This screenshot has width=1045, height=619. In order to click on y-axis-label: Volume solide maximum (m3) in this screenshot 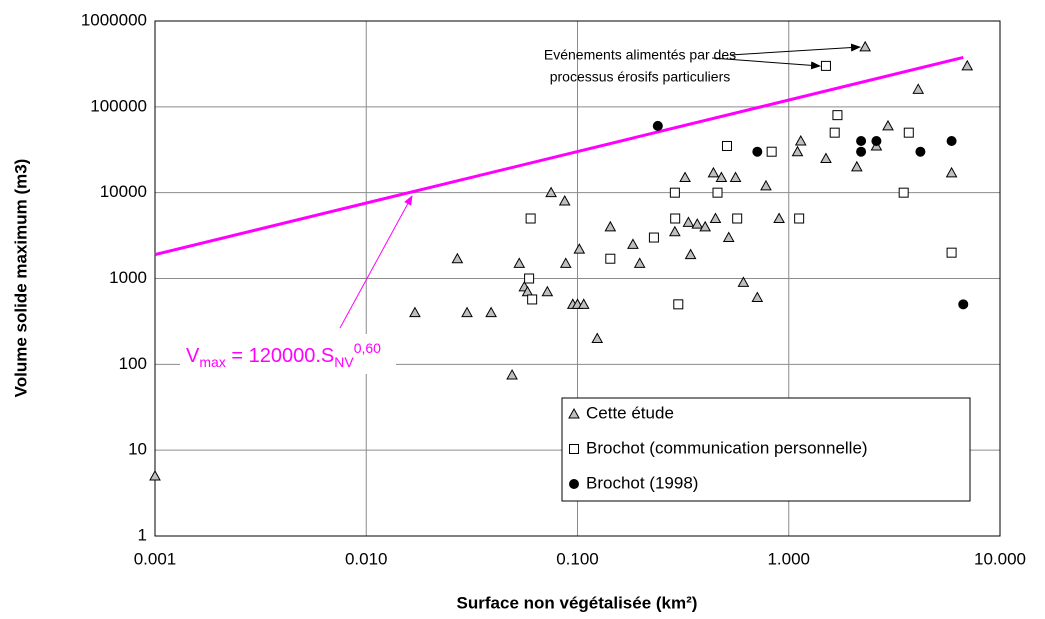, I will do `click(20, 278)`.